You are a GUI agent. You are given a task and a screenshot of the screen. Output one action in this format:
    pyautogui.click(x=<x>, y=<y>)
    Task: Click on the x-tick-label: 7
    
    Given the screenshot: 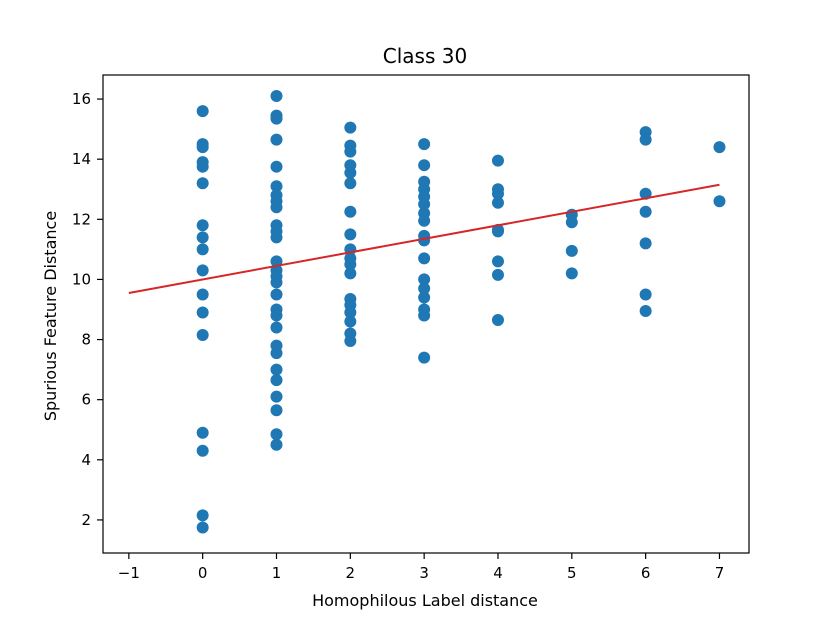 What is the action you would take?
    pyautogui.click(x=720, y=573)
    